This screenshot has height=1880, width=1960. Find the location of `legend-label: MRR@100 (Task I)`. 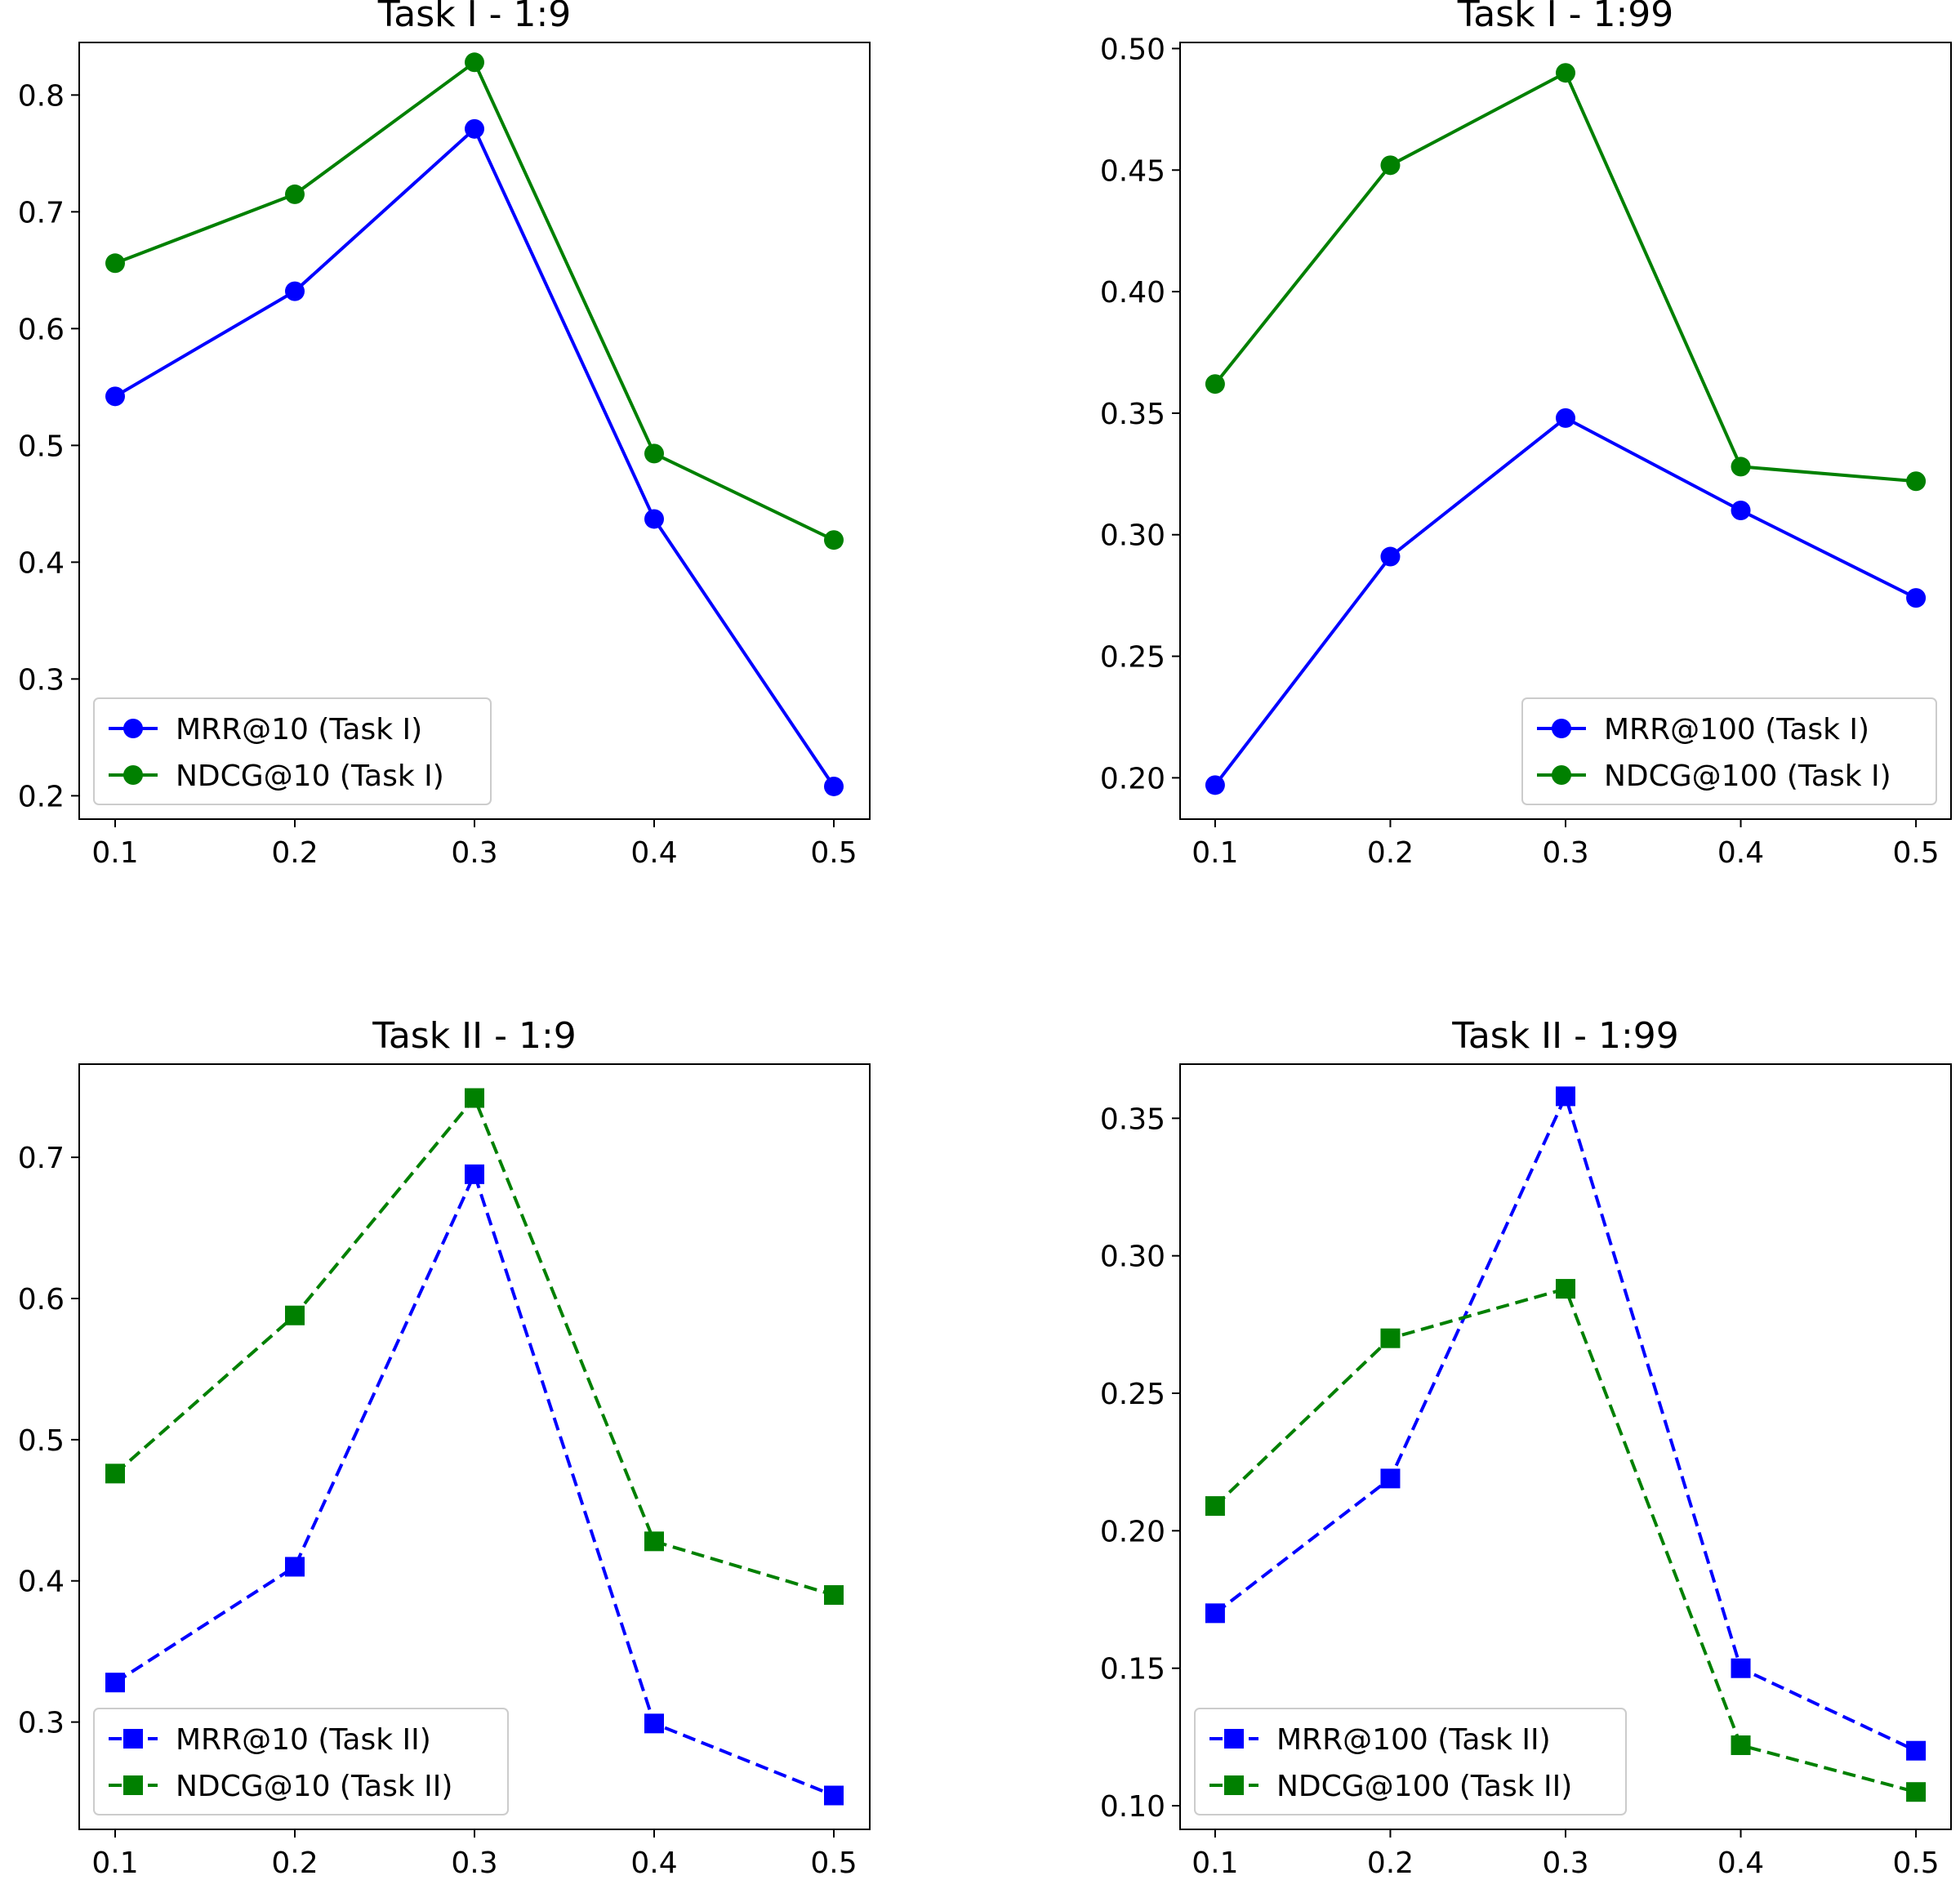

legend-label: MRR@100 (Task I) is located at coordinates (1736, 729).